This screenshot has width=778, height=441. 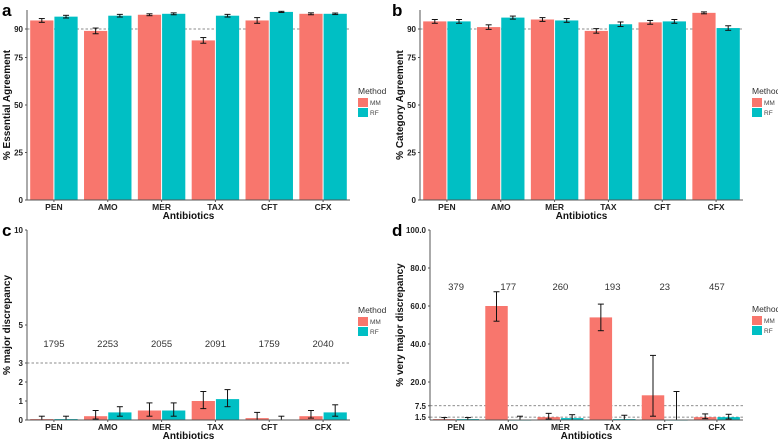 What do you see at coordinates (397, 230) in the screenshot?
I see `panel-label: d` at bounding box center [397, 230].